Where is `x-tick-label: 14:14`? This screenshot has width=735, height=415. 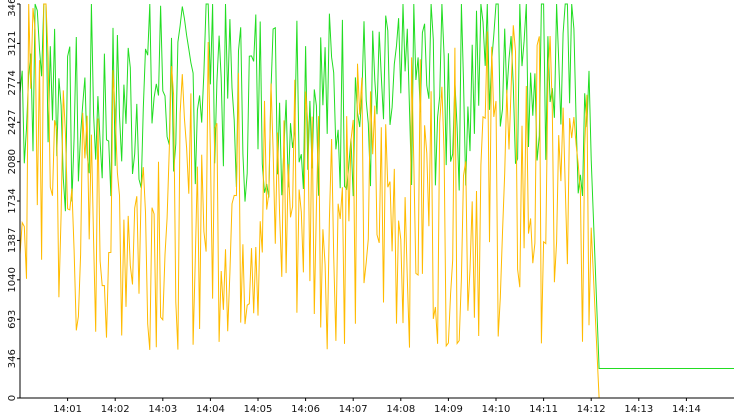 x-tick-label: 14:14 is located at coordinates (686, 409).